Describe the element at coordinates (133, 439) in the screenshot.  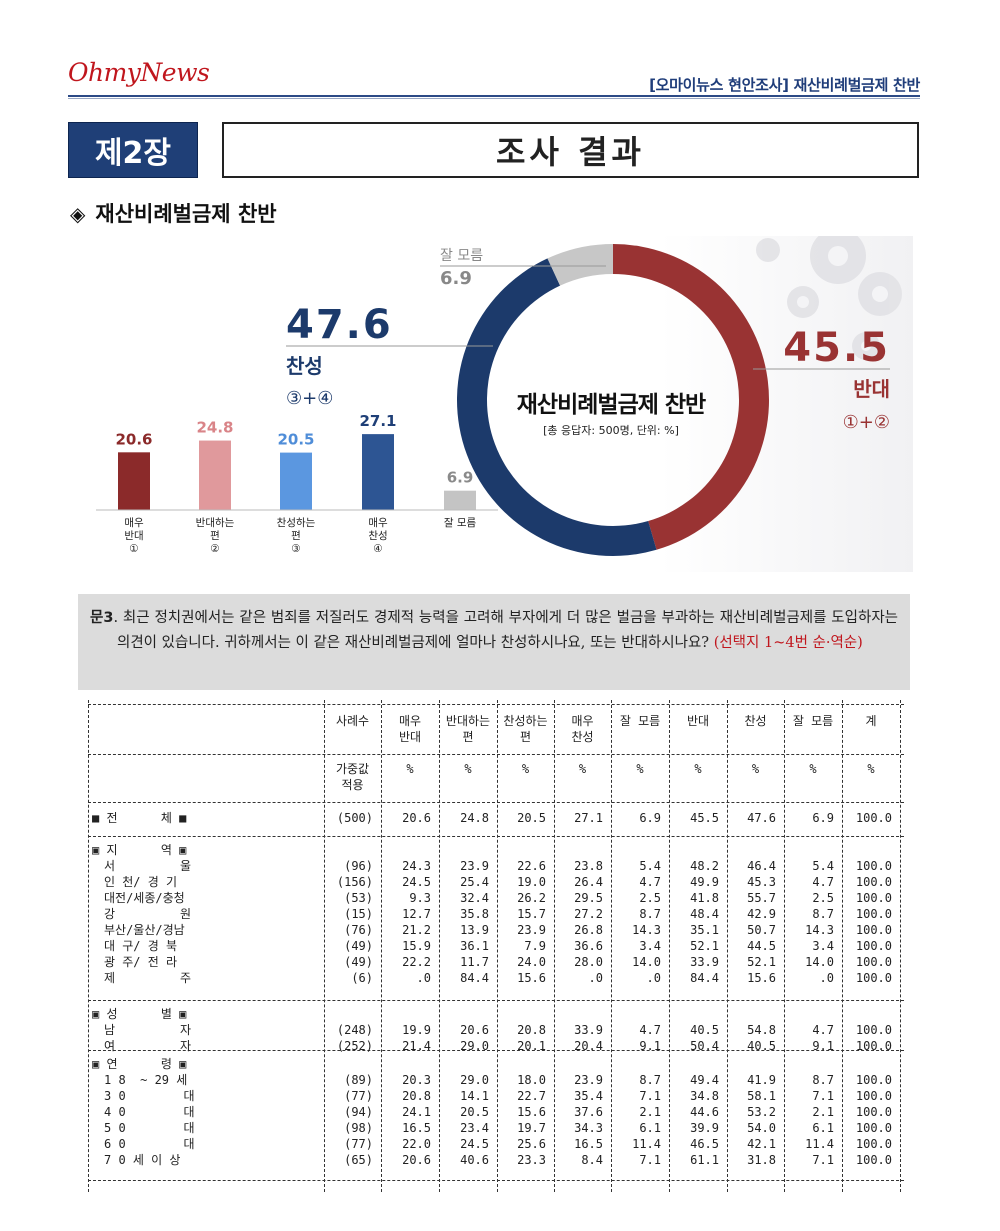
I see `bar-value-label-1: 20.6` at that location.